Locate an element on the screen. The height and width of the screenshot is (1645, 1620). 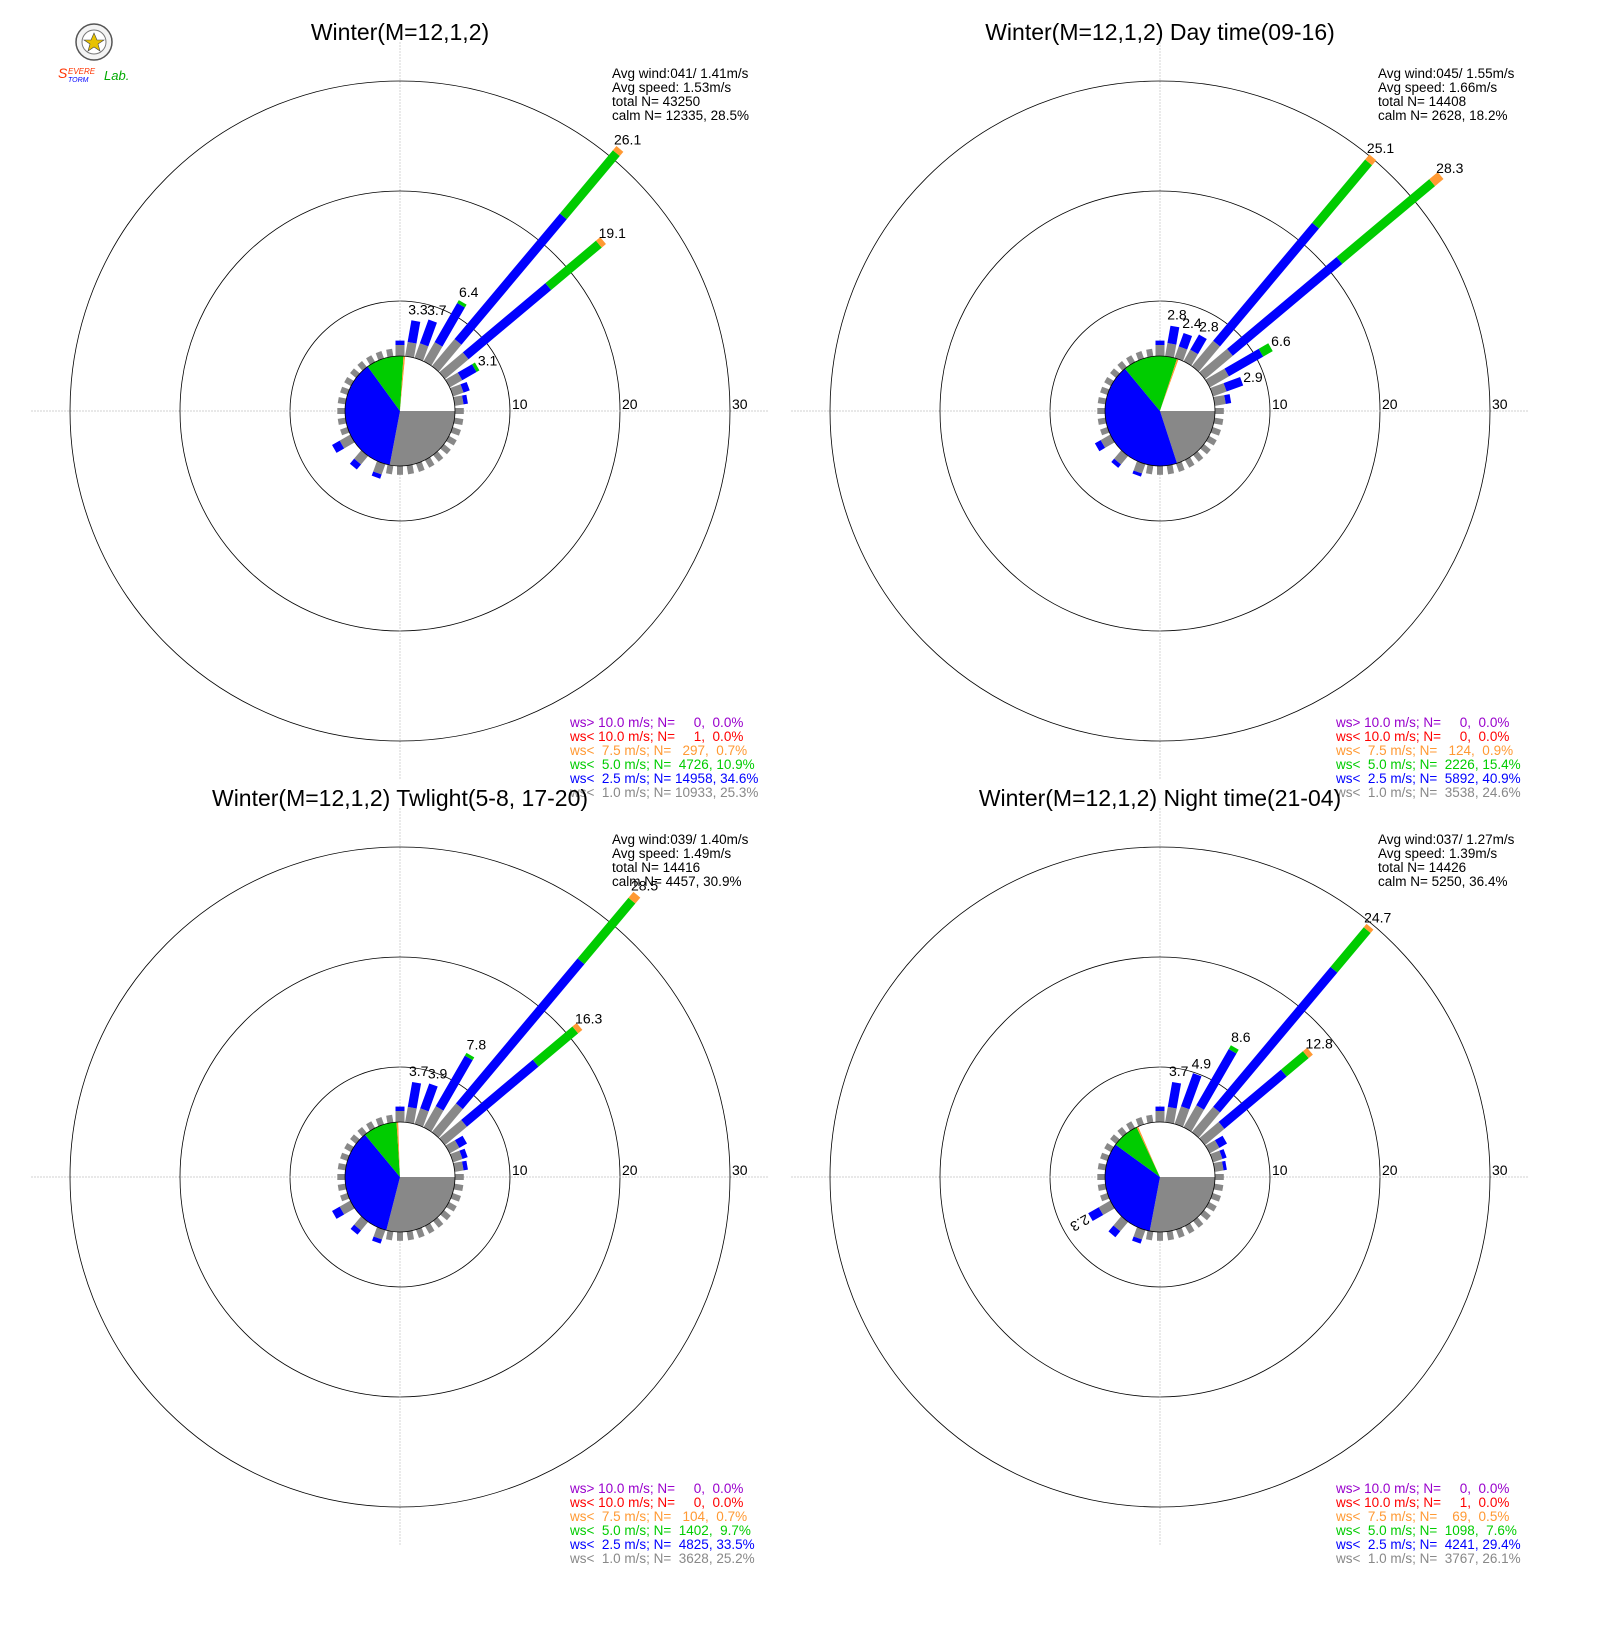
calm-slice-lt1 is located at coordinates (1182, 1204).